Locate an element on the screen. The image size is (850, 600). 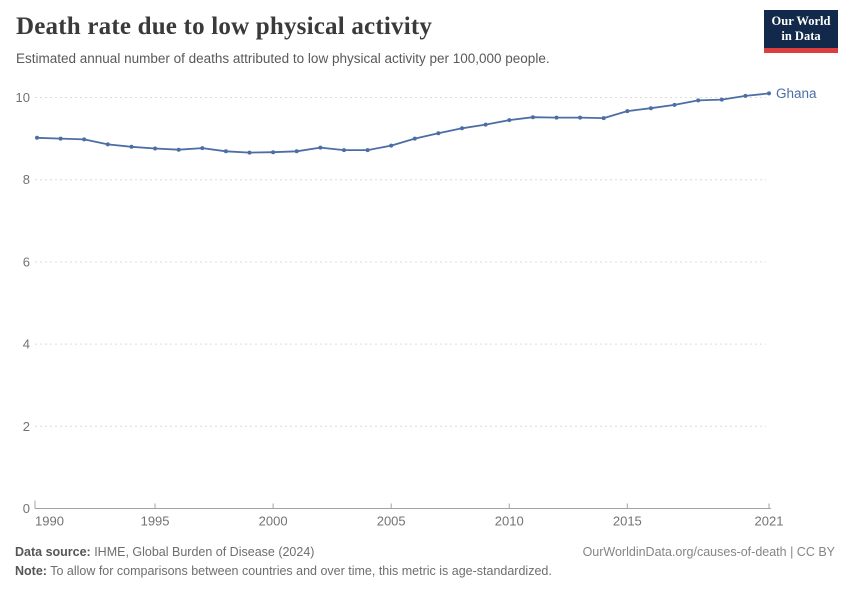
page-title: Death rate due to low physical activity is located at coordinates (224, 26).